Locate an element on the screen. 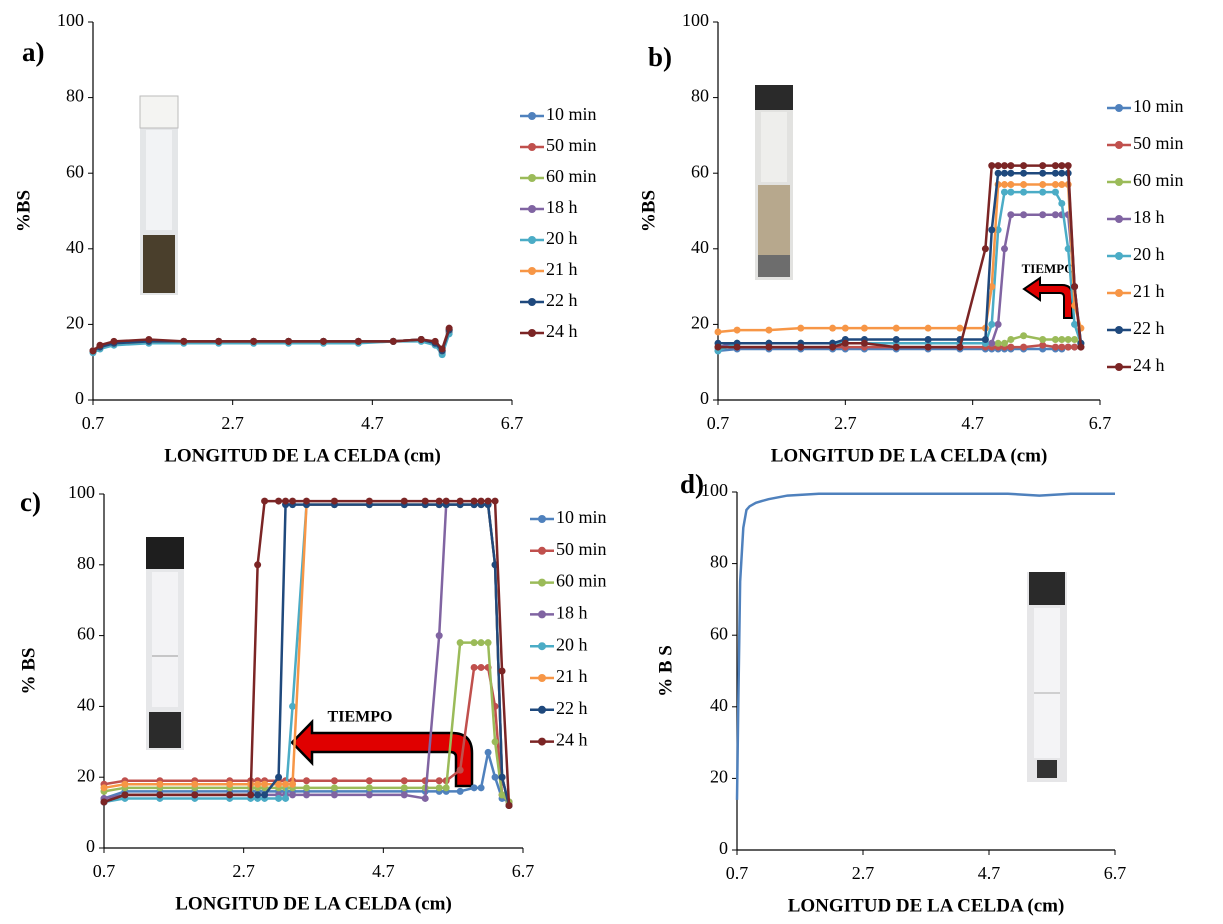 The width and height of the screenshot is (1223, 924). legend-label: 60 min is located at coordinates (1158, 180).